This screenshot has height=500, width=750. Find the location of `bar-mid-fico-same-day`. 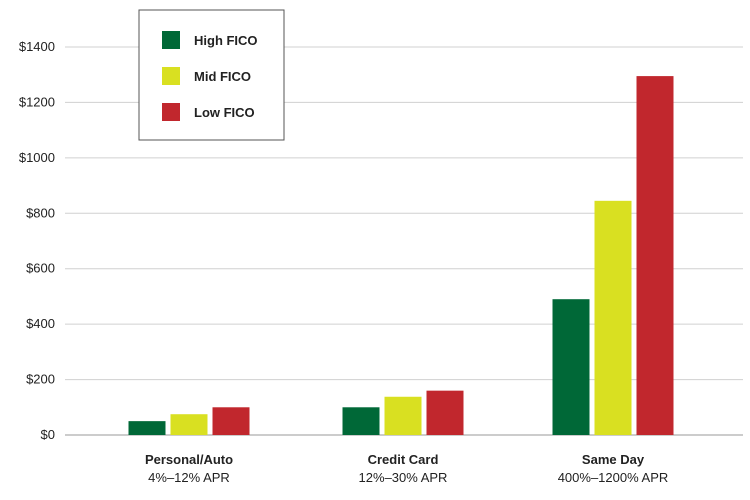

bar-mid-fico-same-day is located at coordinates (613, 317).